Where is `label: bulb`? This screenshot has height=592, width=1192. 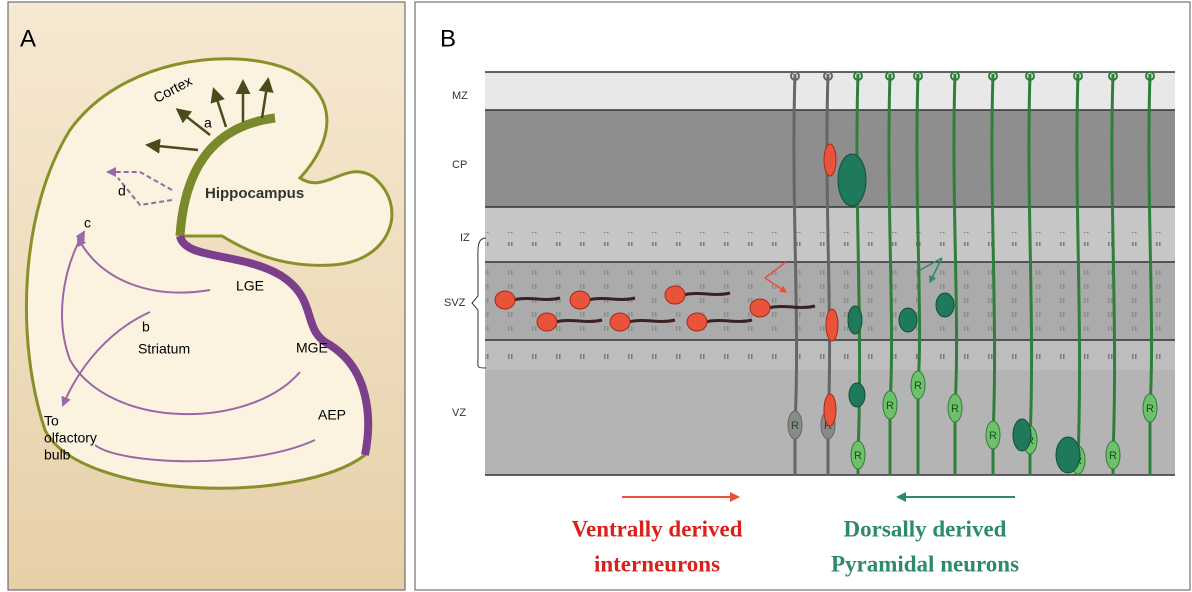
label: bulb is located at coordinates (57, 455).